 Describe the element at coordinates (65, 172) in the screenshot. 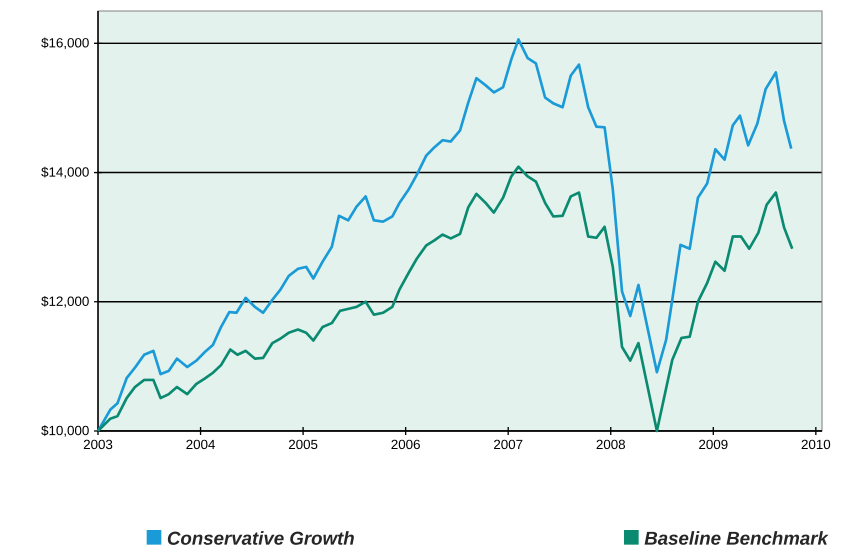

I see `y-tick-label: $14,000` at that location.